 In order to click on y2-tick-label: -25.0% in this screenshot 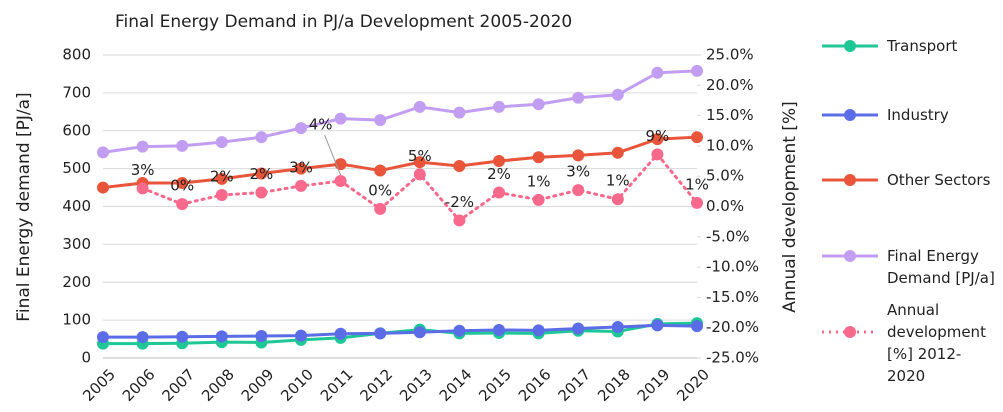, I will do `click(732, 358)`.